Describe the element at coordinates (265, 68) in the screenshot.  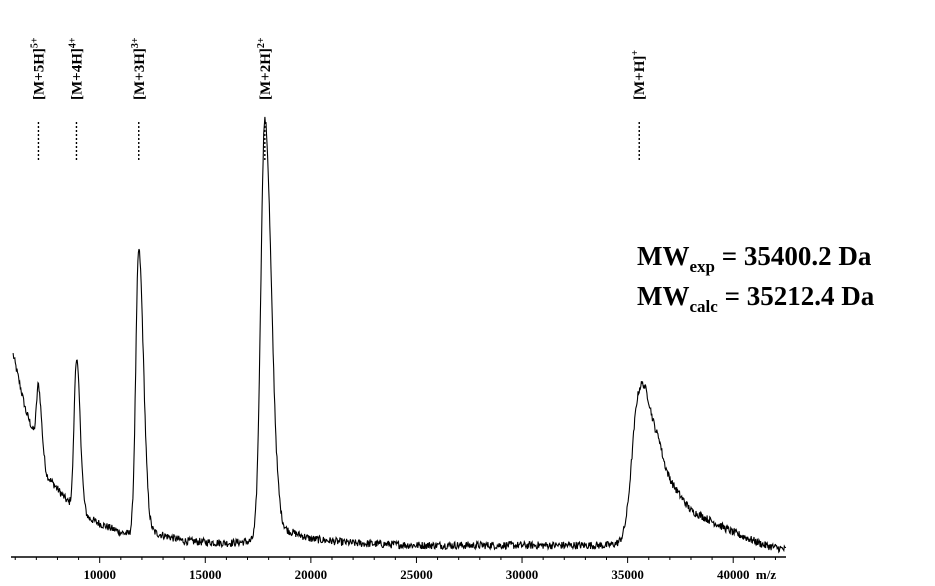
I see `peak-label: [M+2H]2+` at that location.